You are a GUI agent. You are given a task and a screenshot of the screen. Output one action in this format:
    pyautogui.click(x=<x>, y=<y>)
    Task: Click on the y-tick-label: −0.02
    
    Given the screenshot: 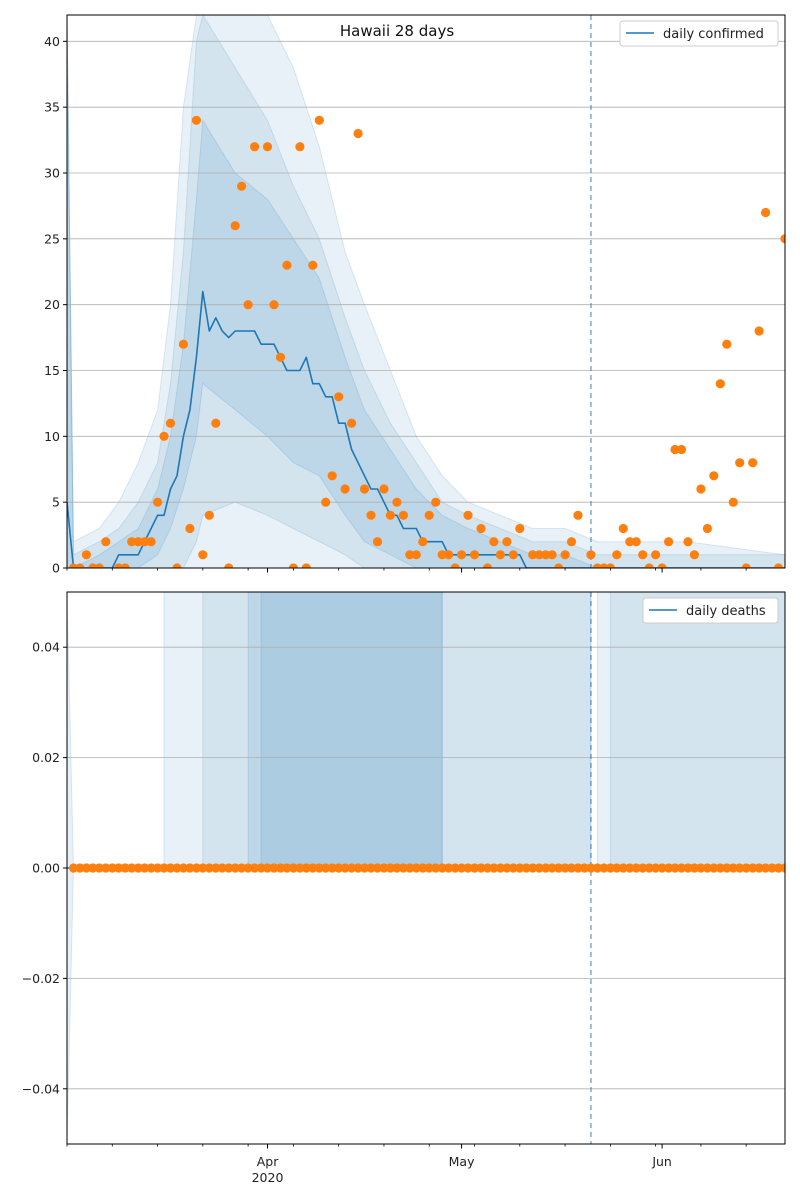 What is the action you would take?
    pyautogui.click(x=41, y=978)
    